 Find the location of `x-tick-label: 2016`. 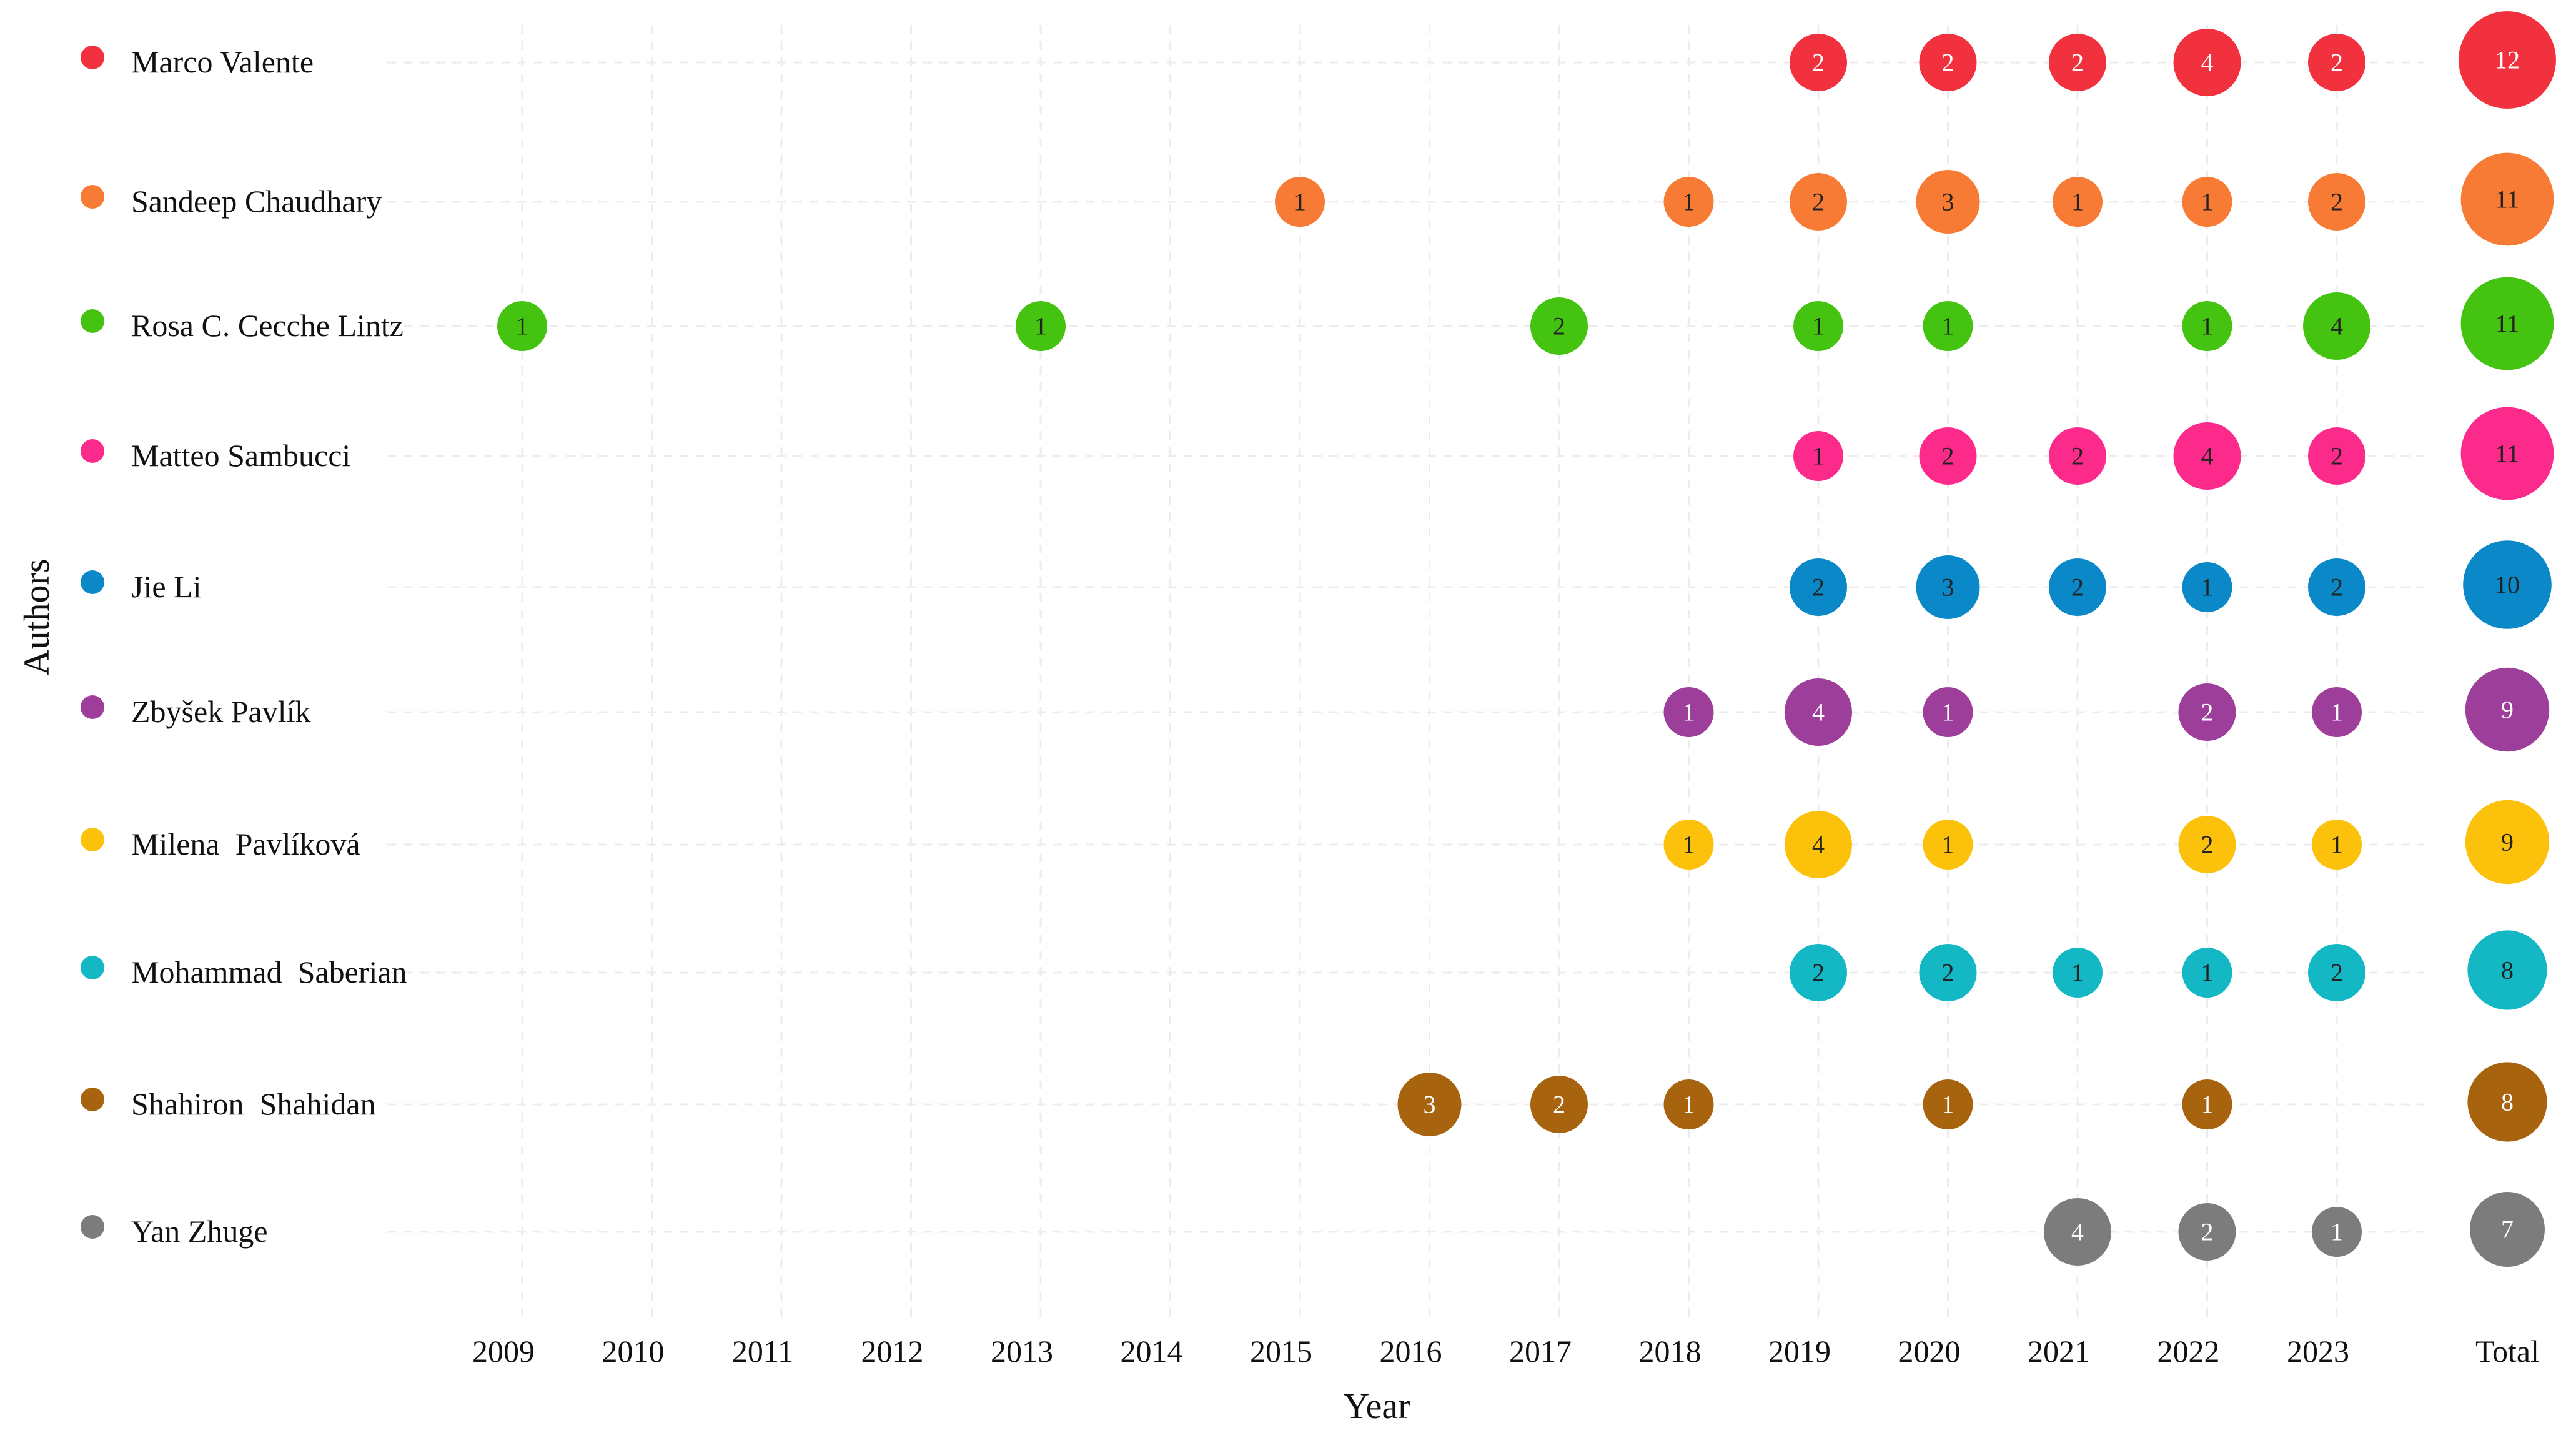

x-tick-label: 2016 is located at coordinates (1411, 1351).